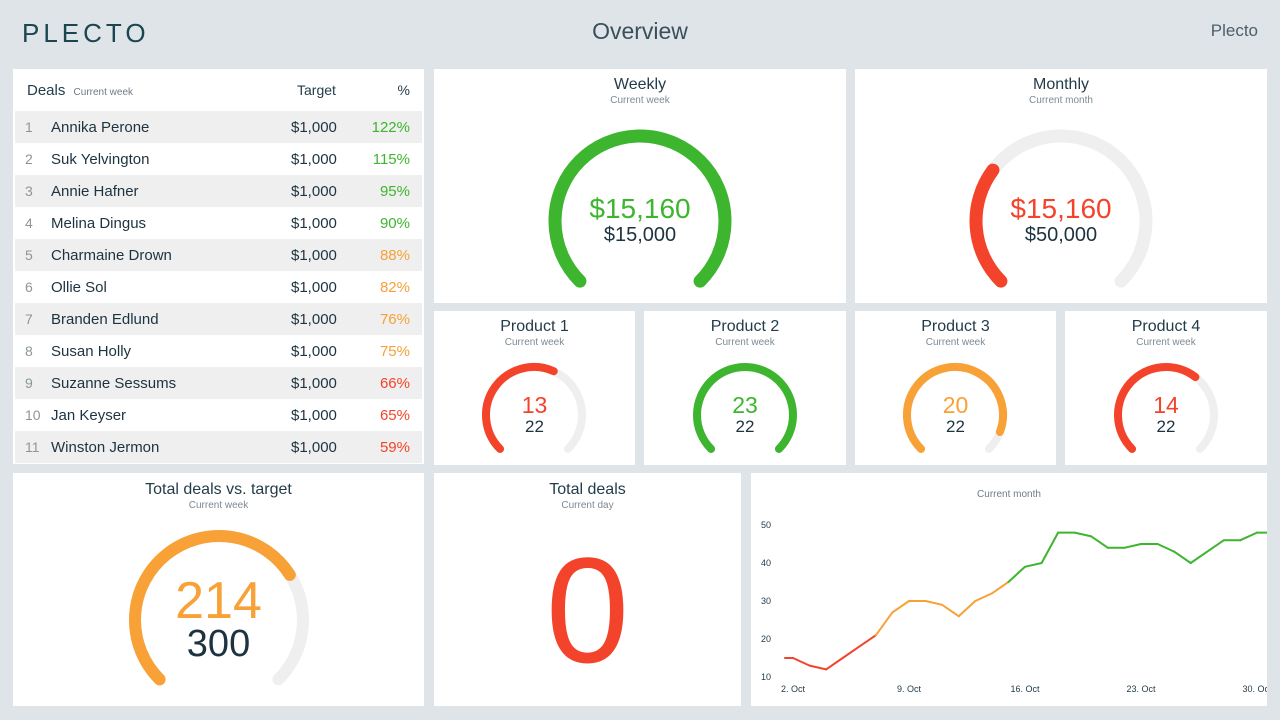 Image resolution: width=1280 pixels, height=720 pixels. I want to click on row-rank: 7, so click(29, 319).